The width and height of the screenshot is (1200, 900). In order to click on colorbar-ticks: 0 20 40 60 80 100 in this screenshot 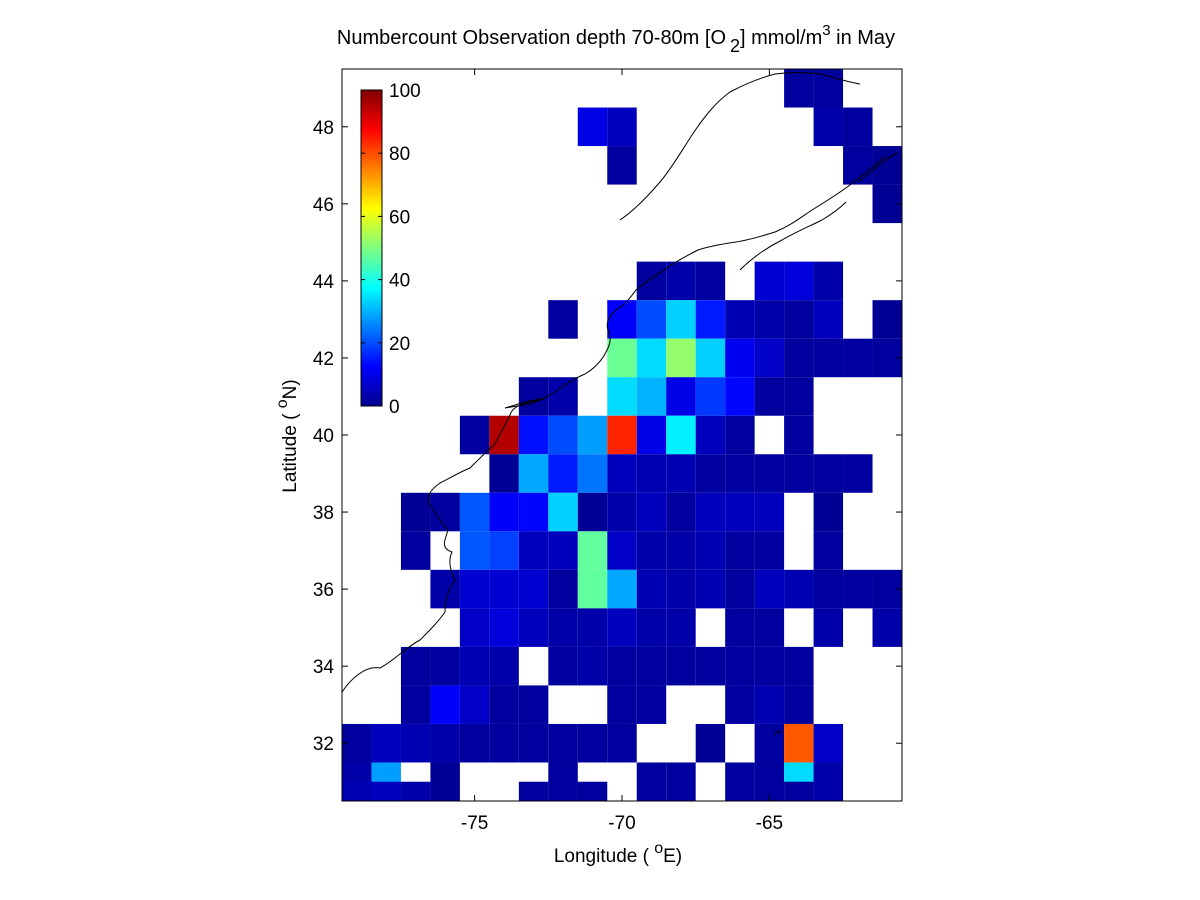, I will do `click(391, 249)`.